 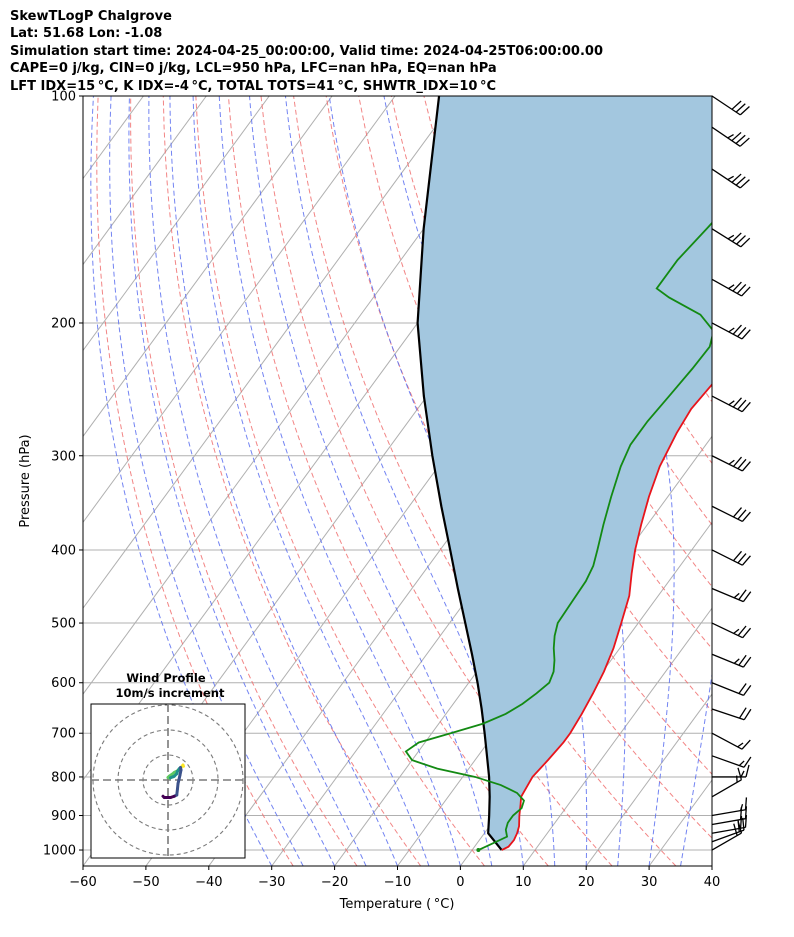 What do you see at coordinates (170, 693) in the screenshot?
I see `wind-profile-subtitle: 10m/s increment` at bounding box center [170, 693].